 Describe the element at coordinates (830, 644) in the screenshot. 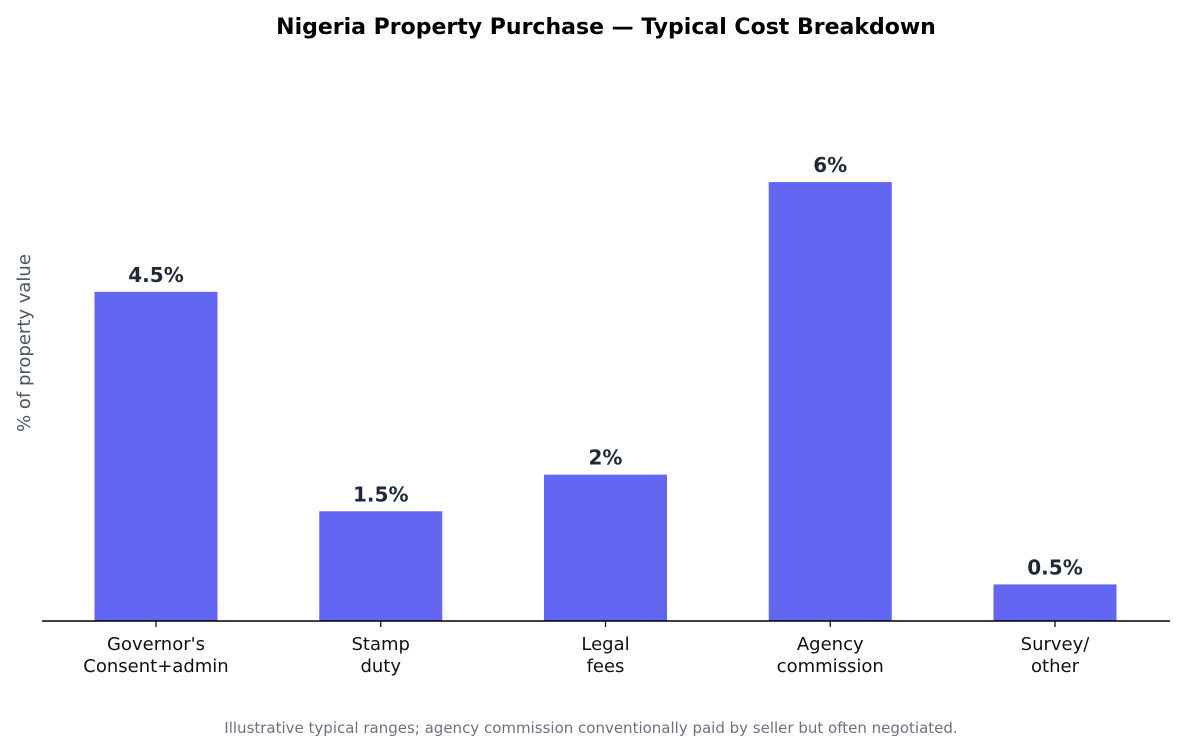

I see `x-tick-label-line: Agency` at that location.